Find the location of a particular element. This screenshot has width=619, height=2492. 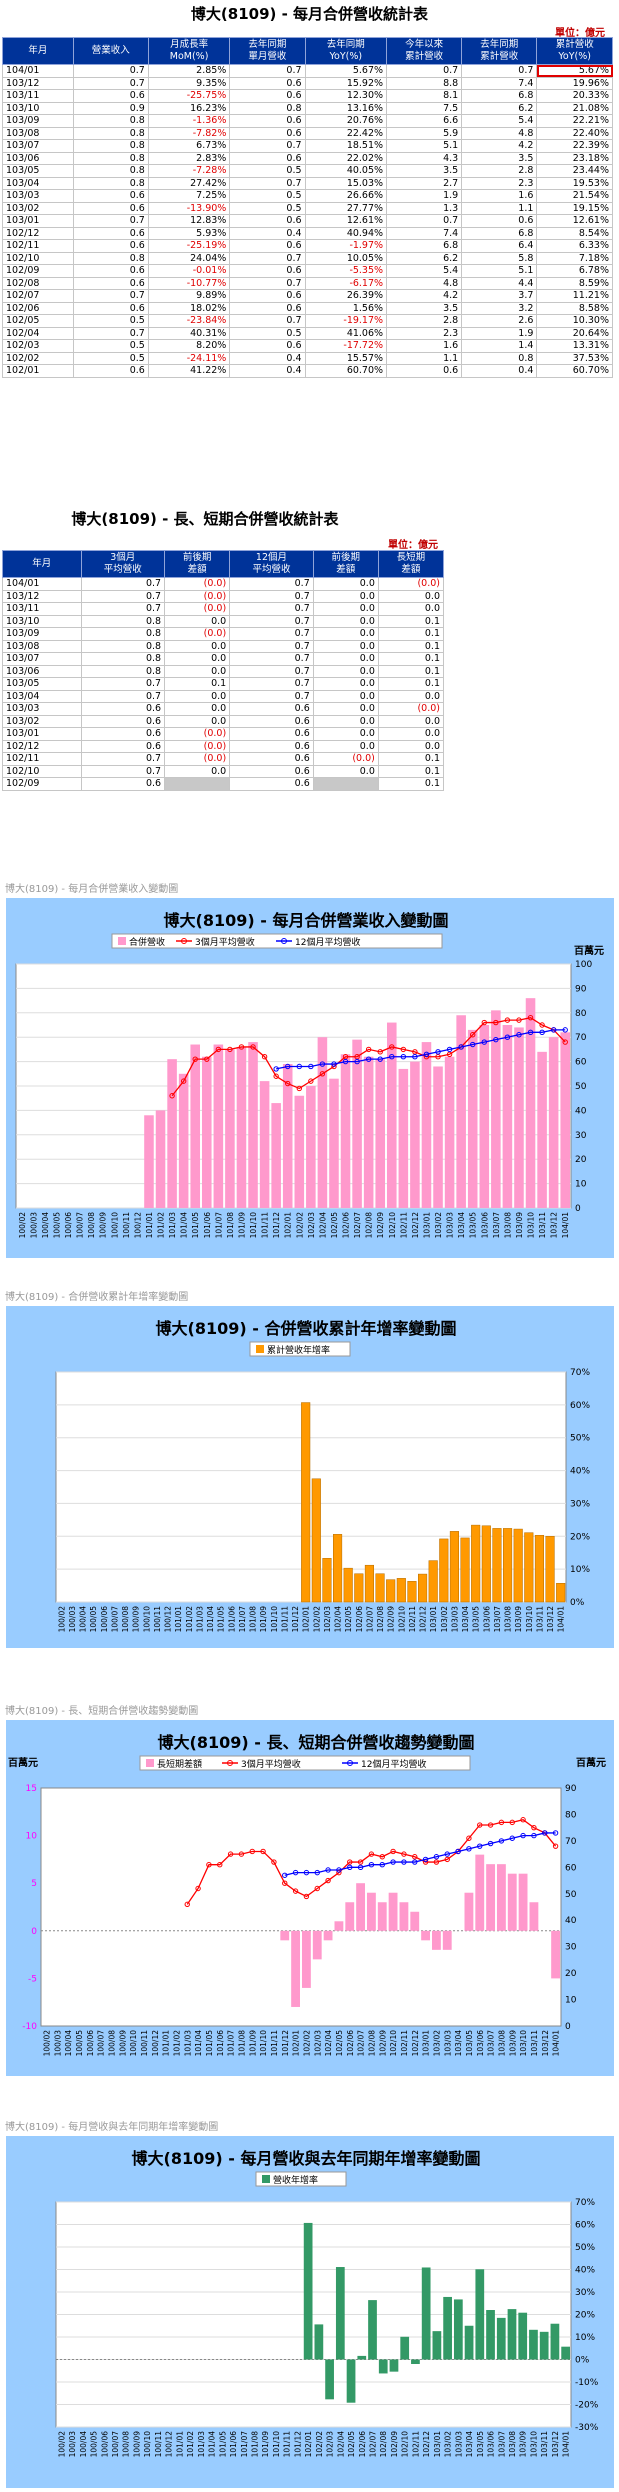

table-cell: 0.5 is located at coordinates (110, 346).